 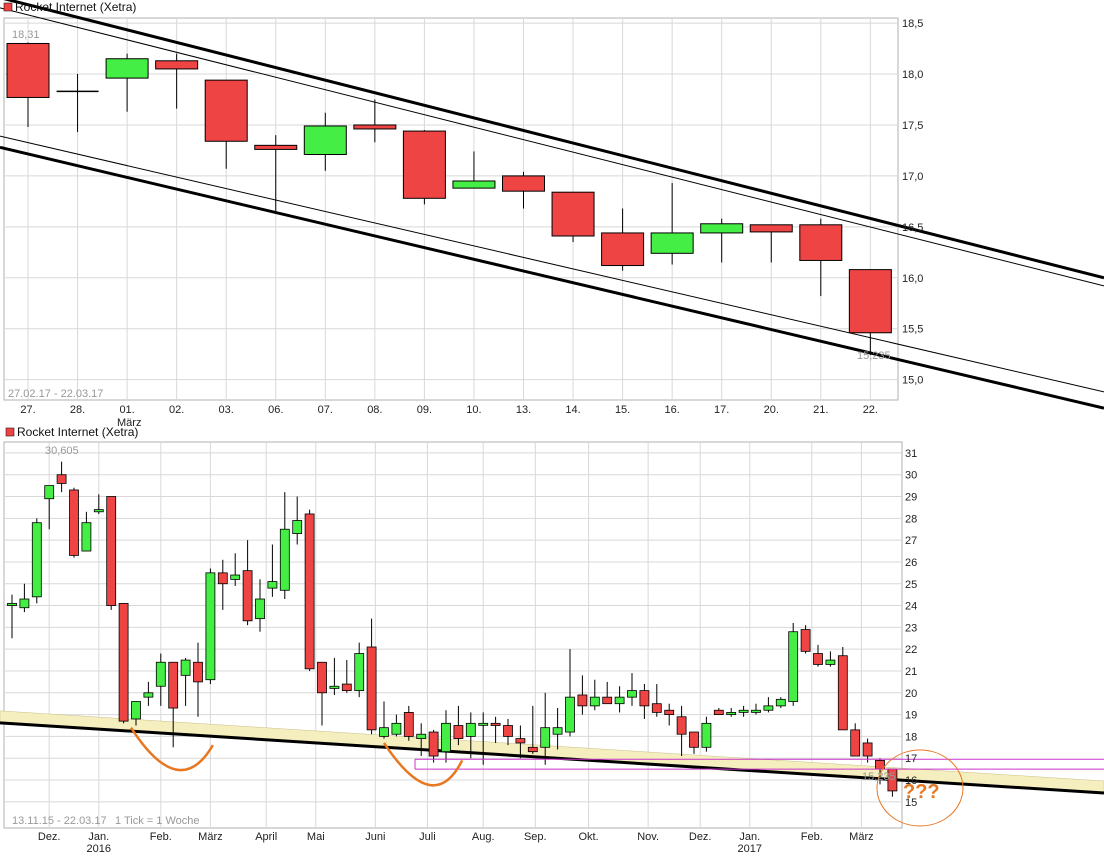 I want to click on chart-bottom-y-tick-2: 17, so click(x=911, y=759).